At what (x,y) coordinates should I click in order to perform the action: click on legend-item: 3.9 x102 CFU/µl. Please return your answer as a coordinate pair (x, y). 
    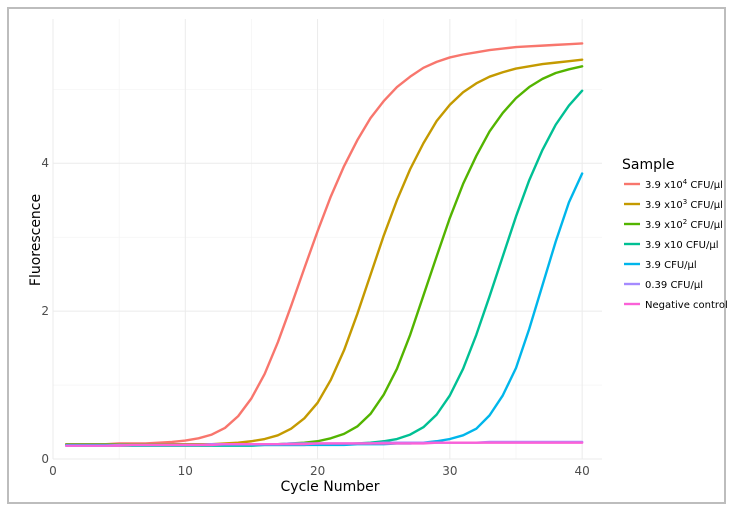
    Looking at the image, I should click on (673, 224).